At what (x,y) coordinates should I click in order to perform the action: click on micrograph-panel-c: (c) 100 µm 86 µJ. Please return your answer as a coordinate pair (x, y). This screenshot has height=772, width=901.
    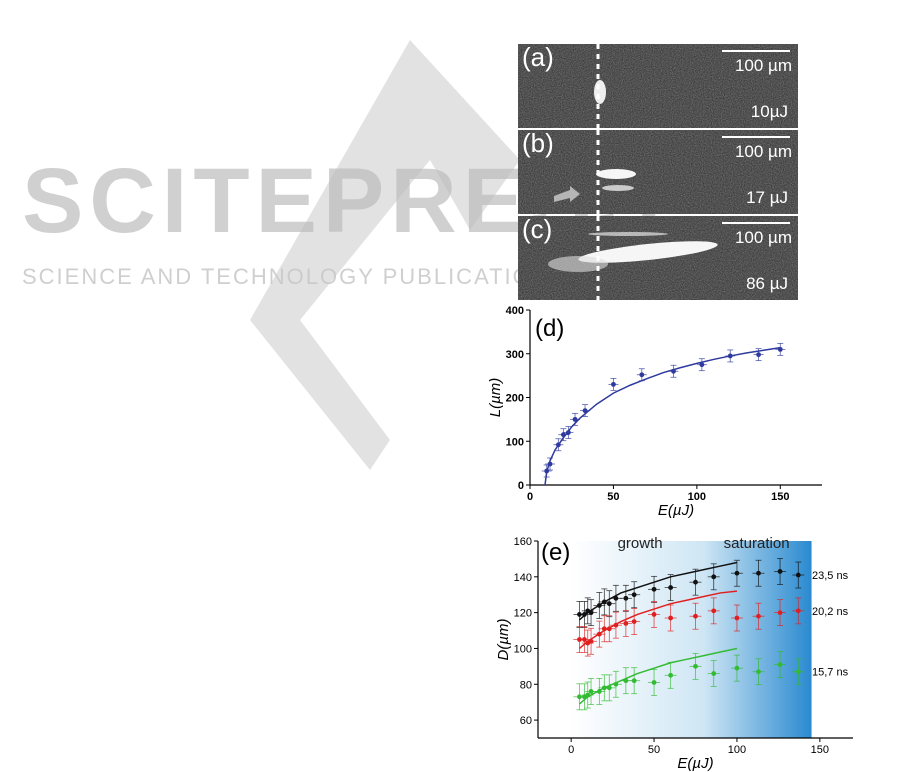
    Looking at the image, I should click on (658, 258).